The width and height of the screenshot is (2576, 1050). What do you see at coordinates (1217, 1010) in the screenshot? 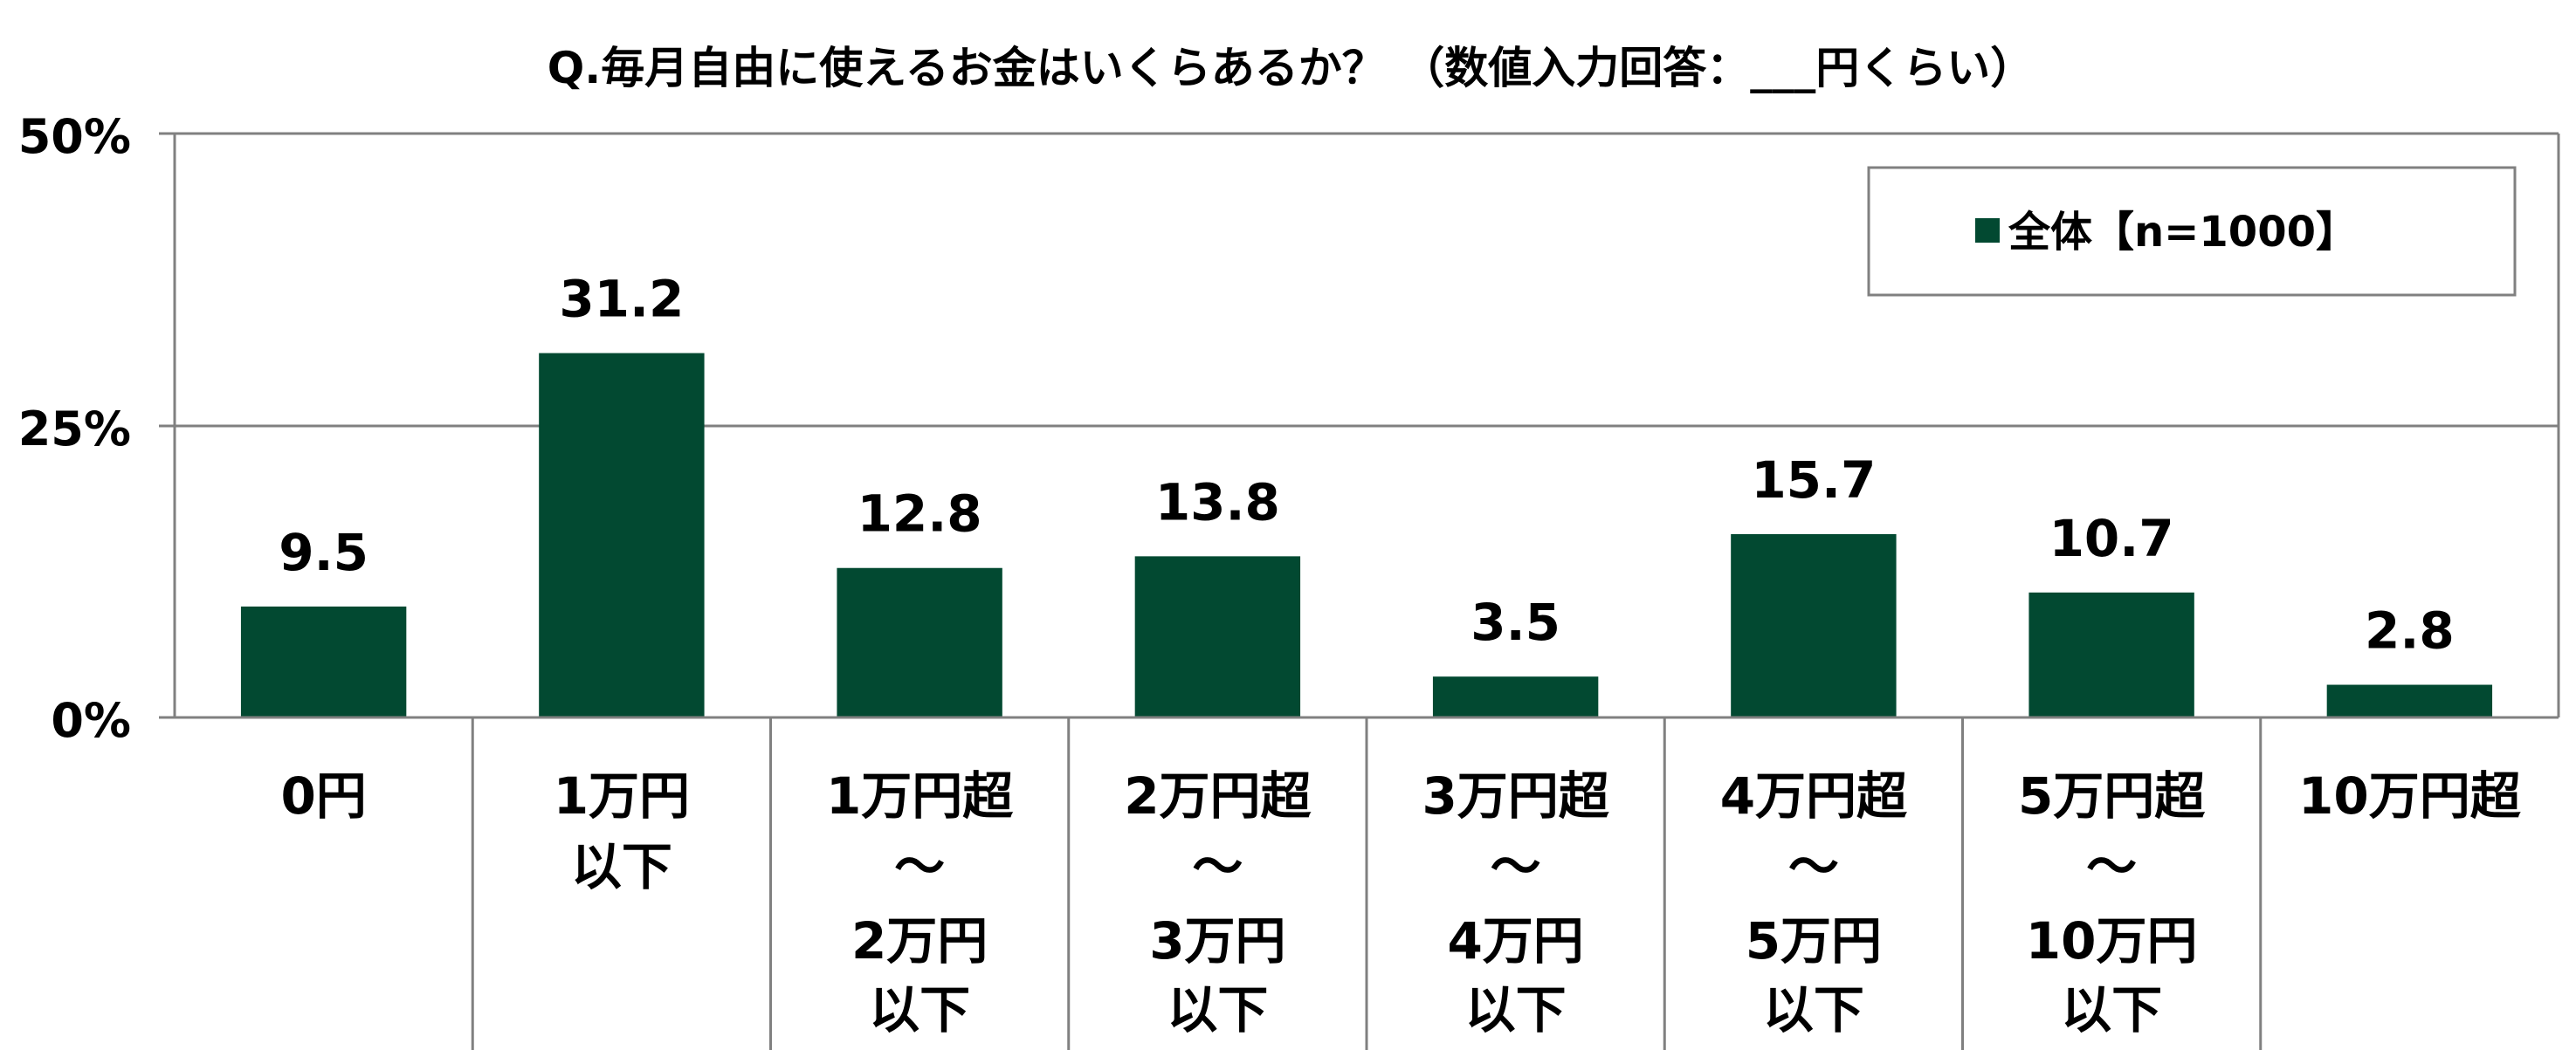
I see `category-label-3-line-3: 以下` at bounding box center [1217, 1010].